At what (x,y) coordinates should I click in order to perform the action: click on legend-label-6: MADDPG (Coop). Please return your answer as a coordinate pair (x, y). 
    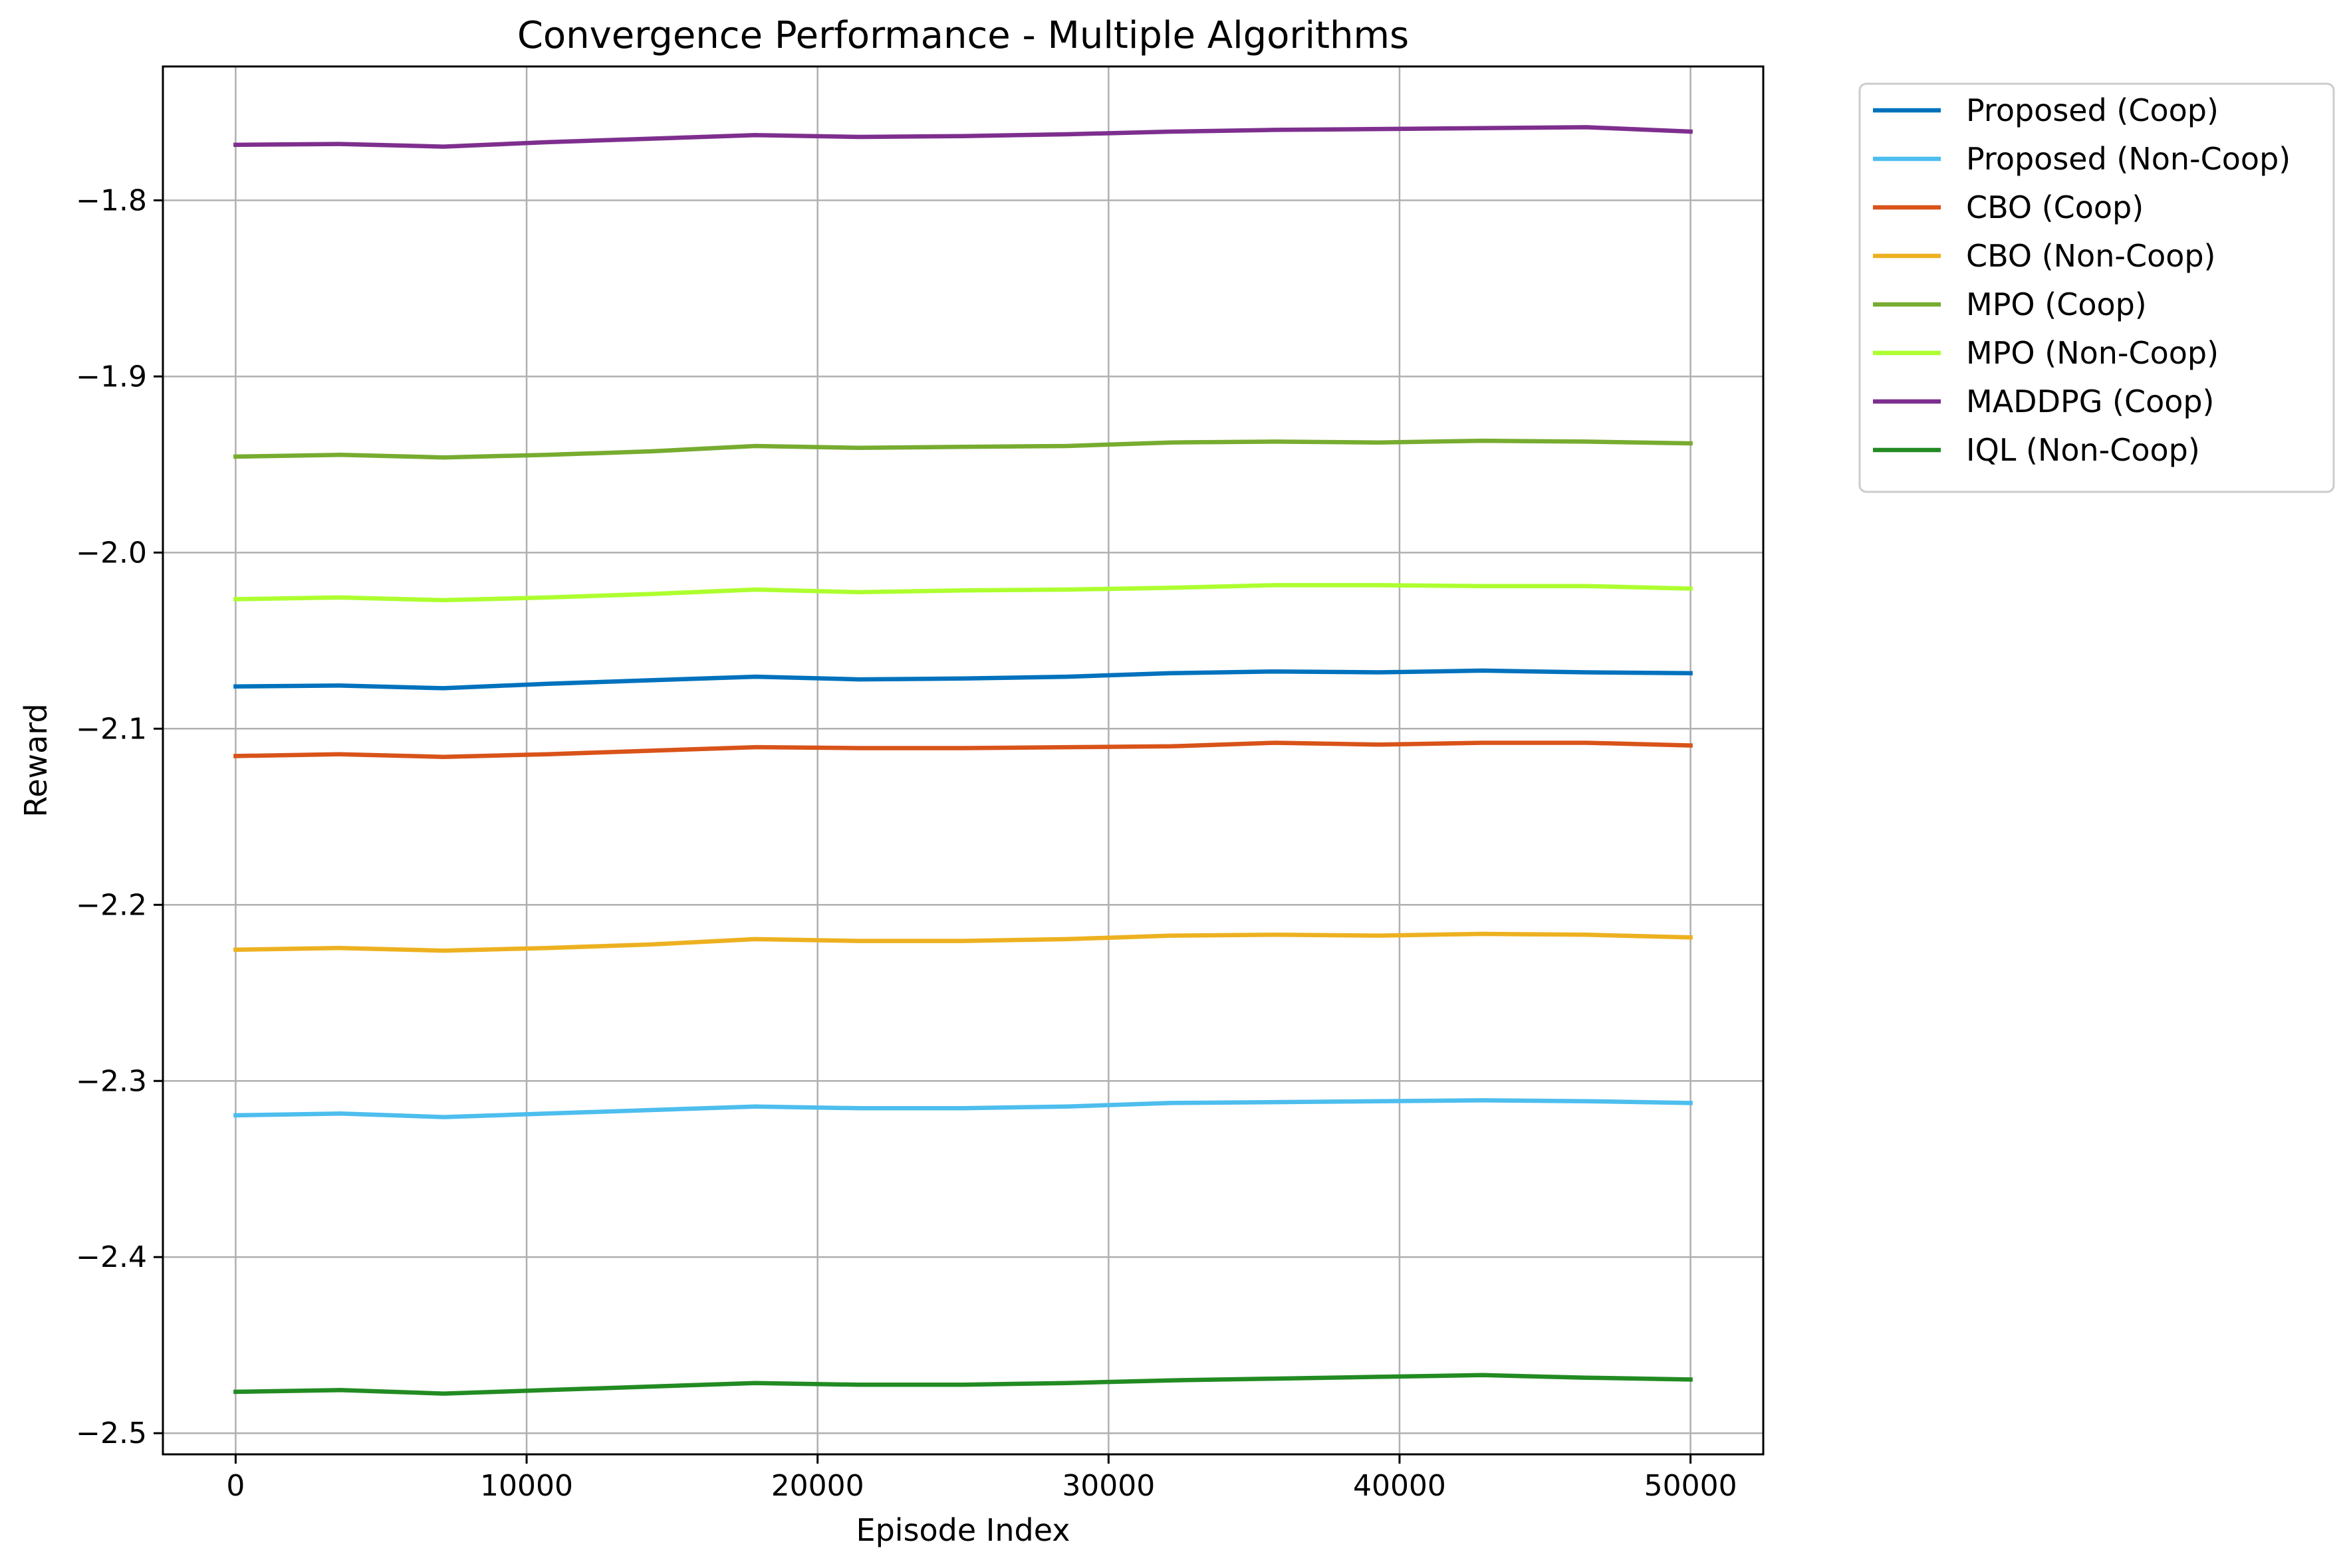
    Looking at the image, I should click on (2090, 401).